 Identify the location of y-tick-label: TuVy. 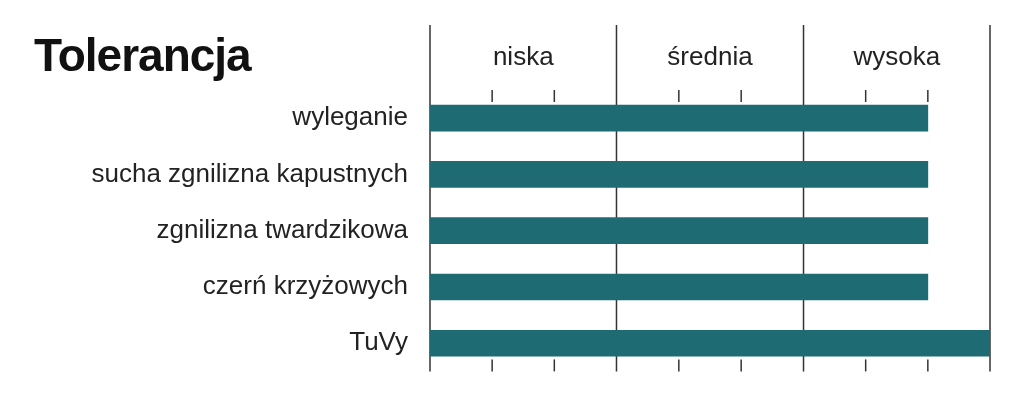
(378, 341).